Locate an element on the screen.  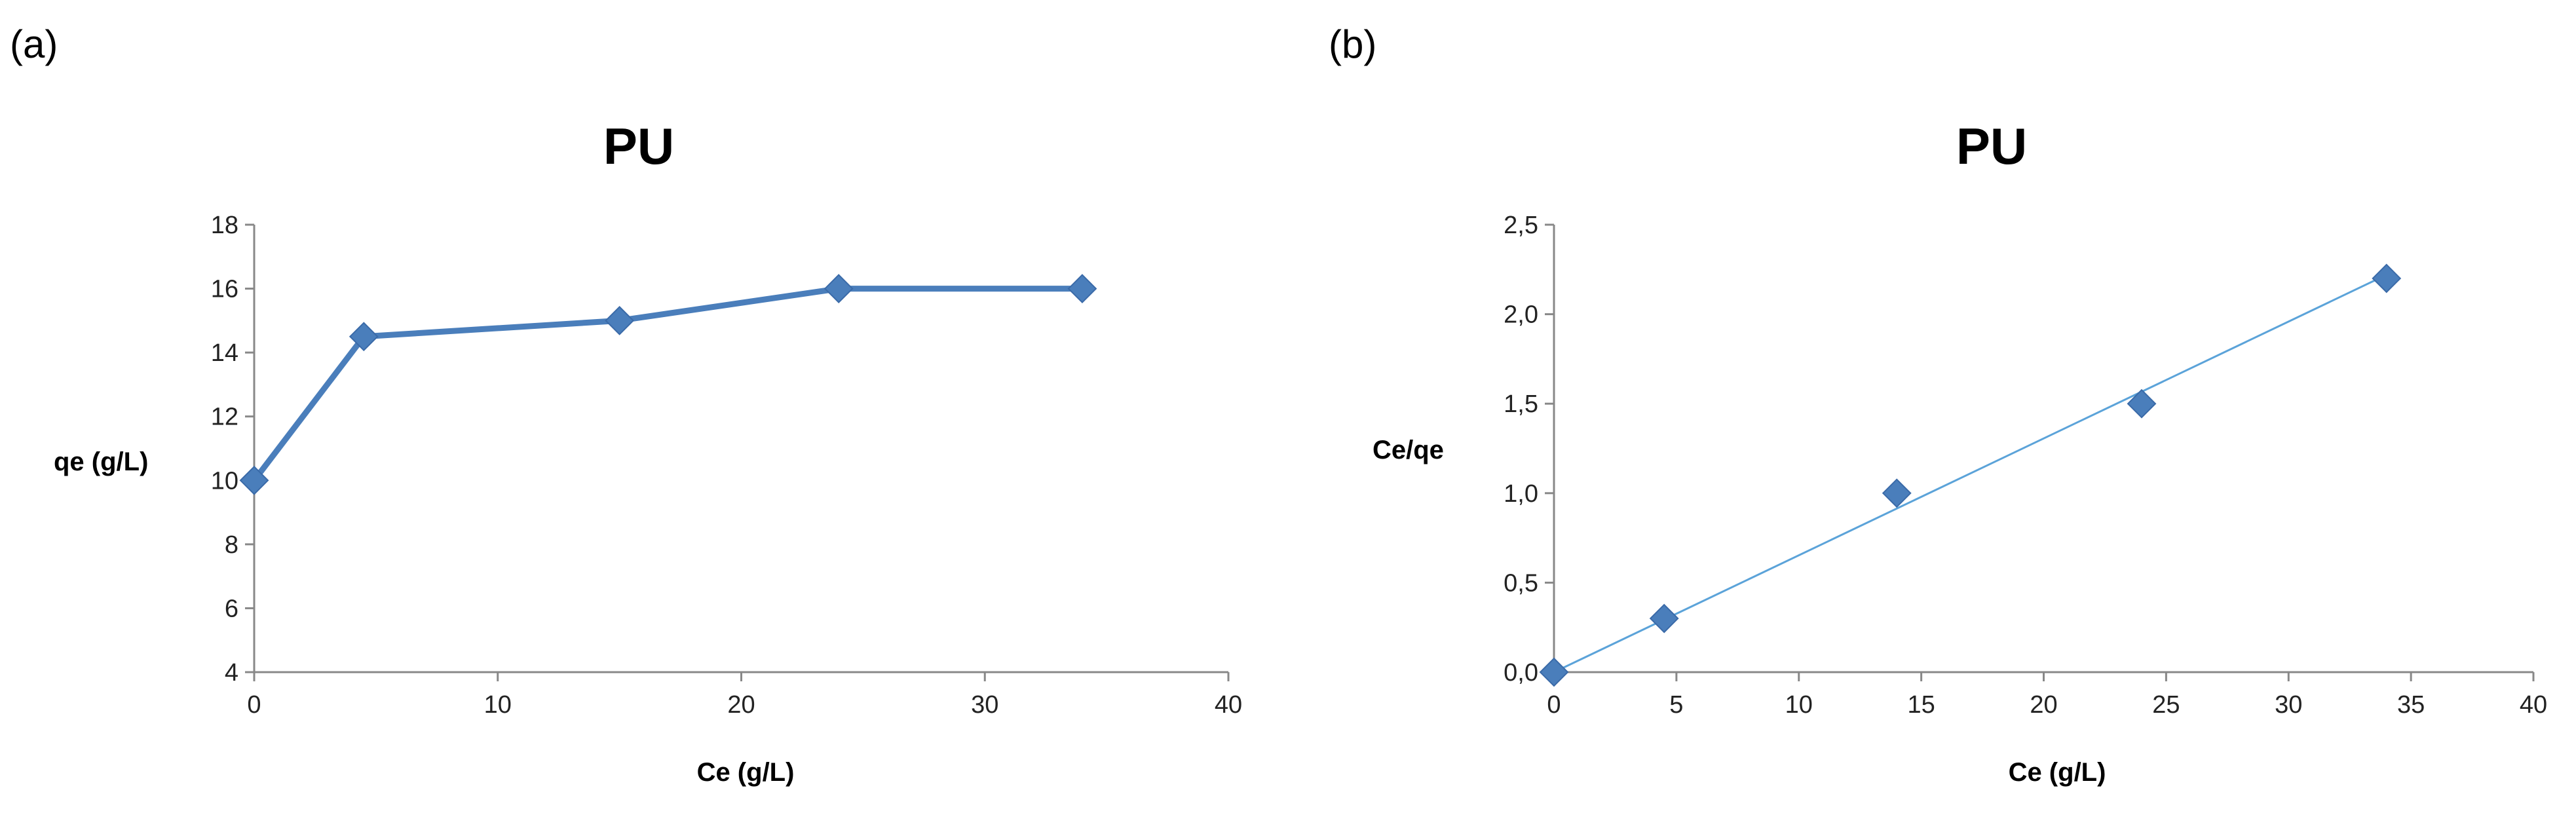
panel-a-x-tick-label: 30 is located at coordinates (984, 705).